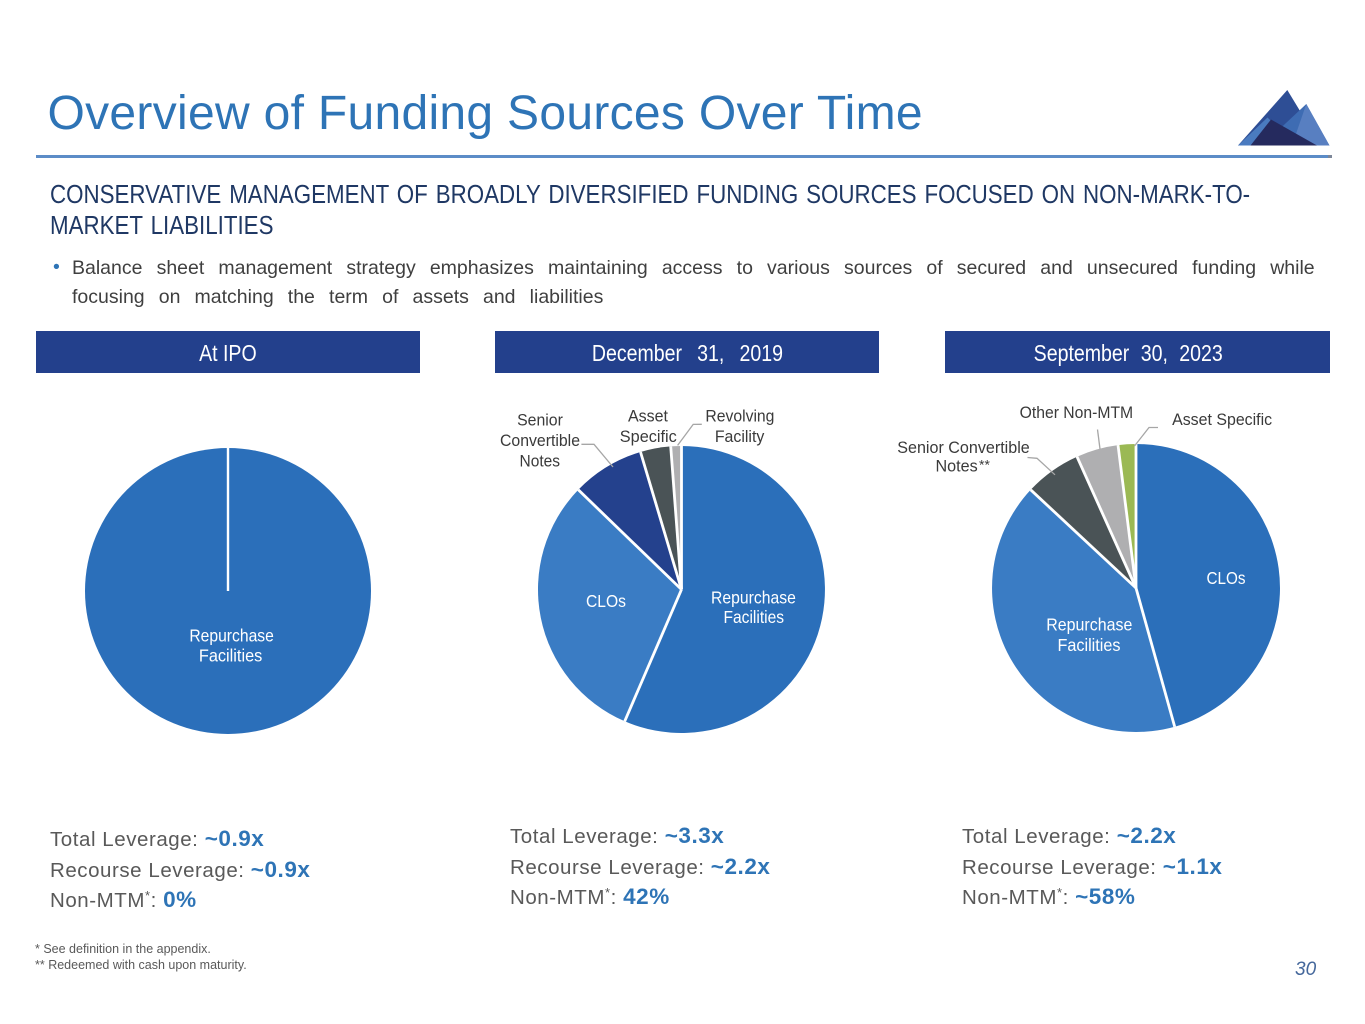 The width and height of the screenshot is (1365, 1024). I want to click on svg-text: Senior Convertible, so click(963, 447).